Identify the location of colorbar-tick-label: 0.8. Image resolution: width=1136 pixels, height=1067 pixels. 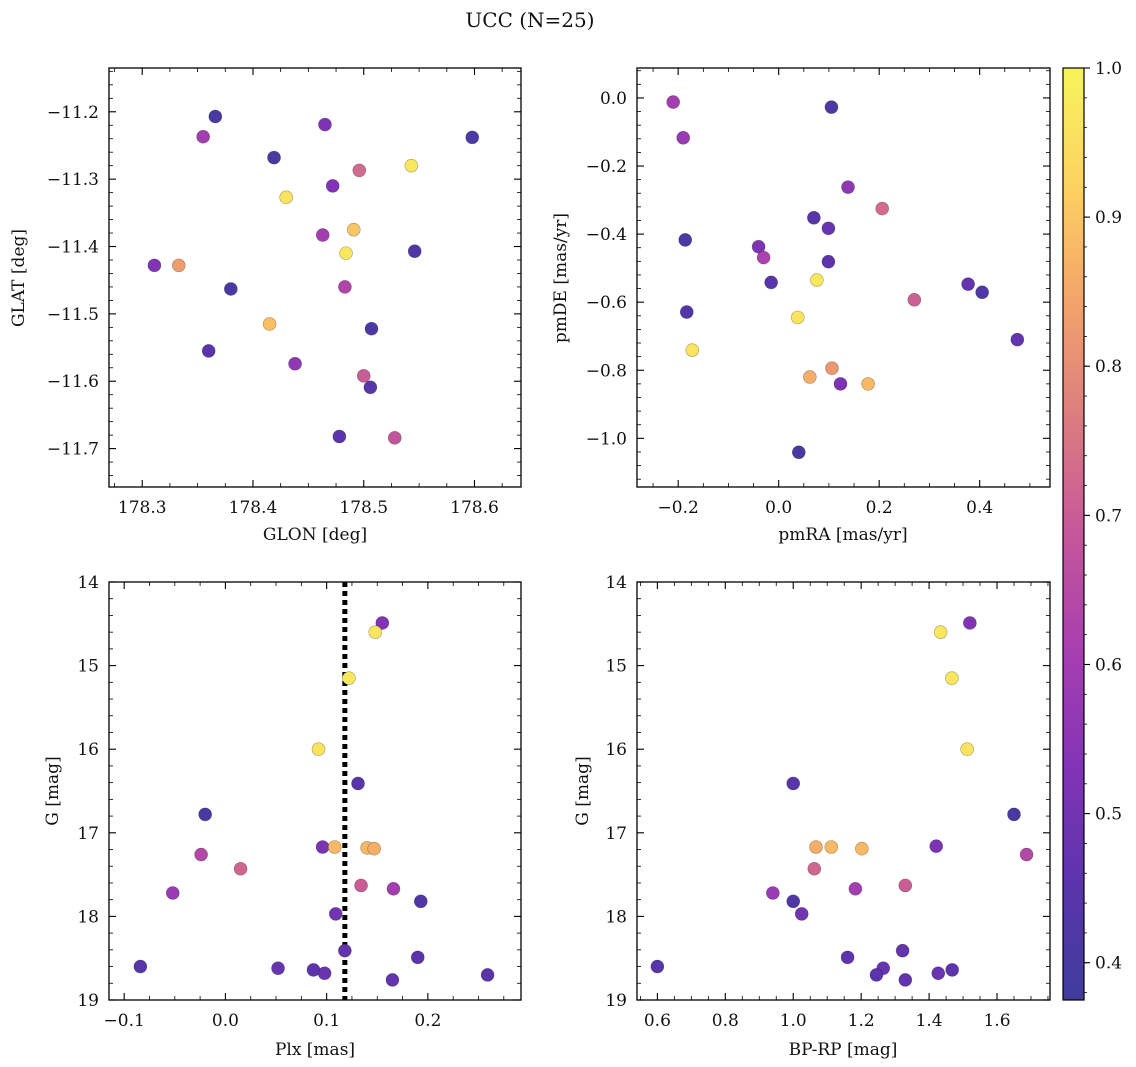
(1108, 367).